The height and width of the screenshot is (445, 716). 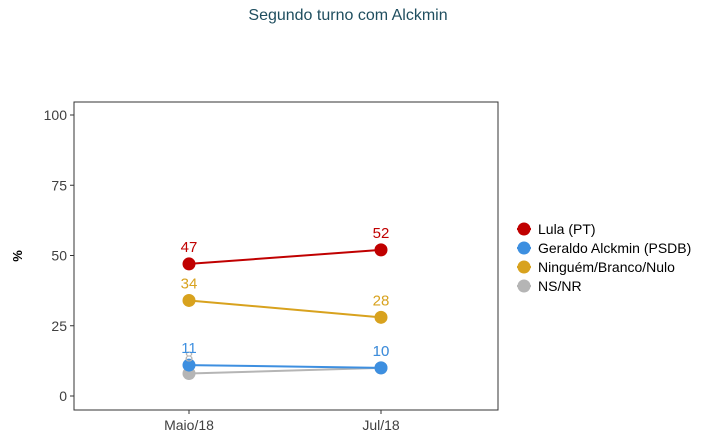 I want to click on data-label: 8, so click(x=189, y=357).